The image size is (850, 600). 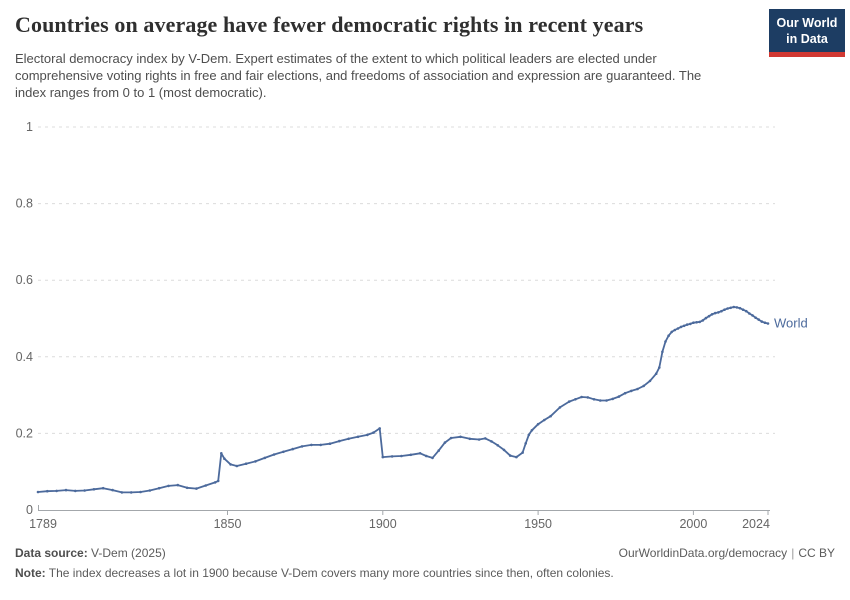 What do you see at coordinates (29, 510) in the screenshot?
I see `y-tick-label: 0` at bounding box center [29, 510].